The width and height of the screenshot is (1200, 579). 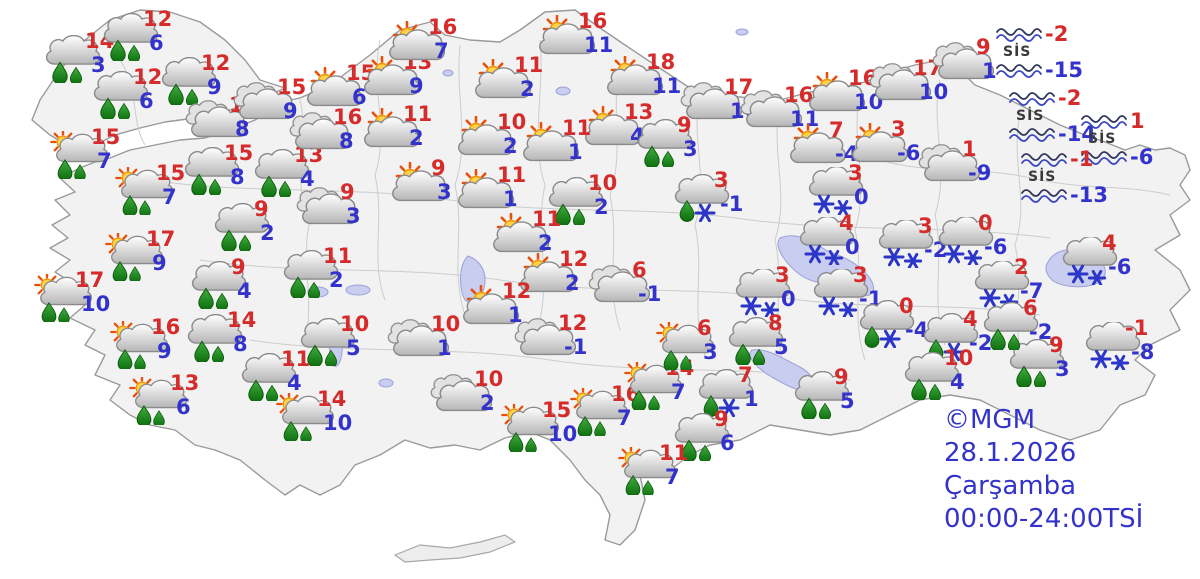 What do you see at coordinates (1089, 195) in the screenshot?
I see `low-temp-label: -13` at bounding box center [1089, 195].